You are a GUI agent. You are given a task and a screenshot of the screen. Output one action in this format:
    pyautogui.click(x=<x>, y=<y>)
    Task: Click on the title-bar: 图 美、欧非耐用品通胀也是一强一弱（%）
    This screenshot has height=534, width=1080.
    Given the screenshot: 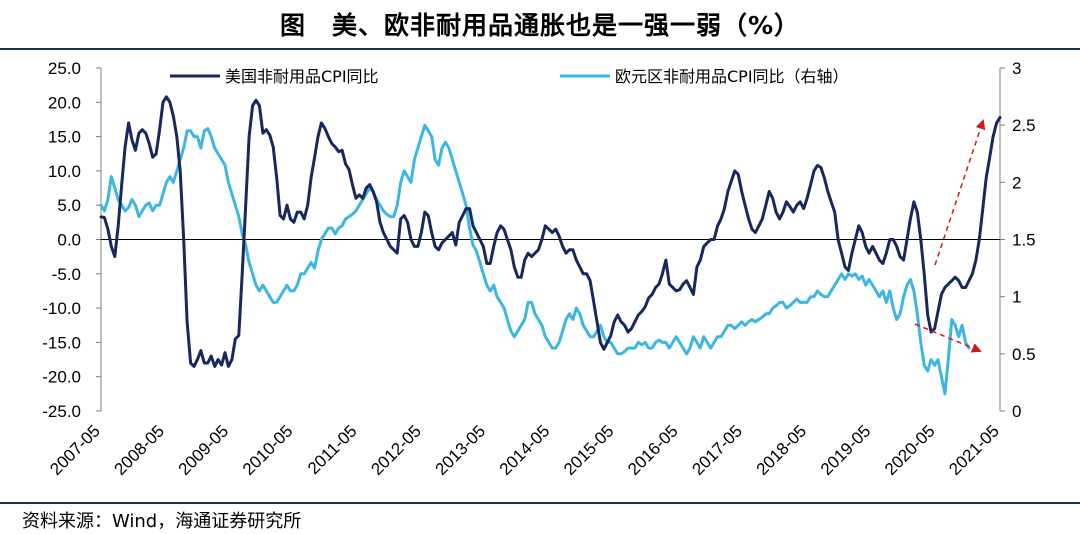 What is the action you would take?
    pyautogui.click(x=540, y=25)
    